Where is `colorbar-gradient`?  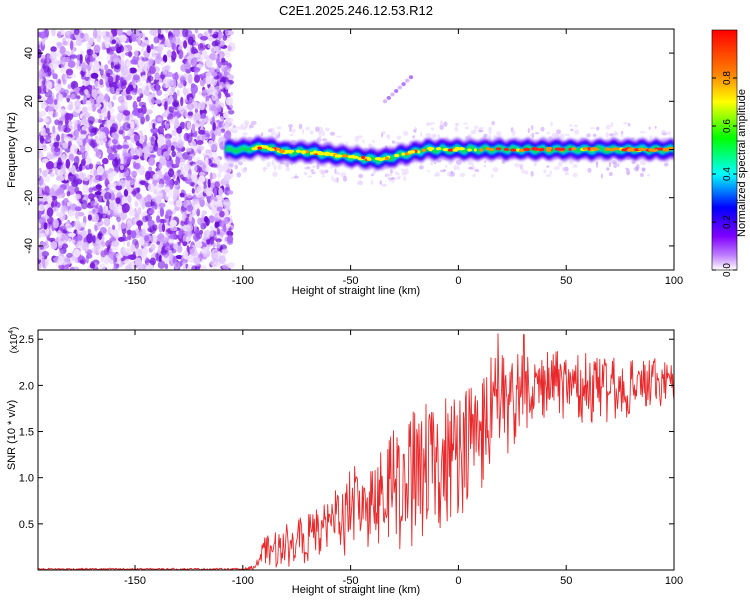 colorbar-gradient is located at coordinates (724, 150).